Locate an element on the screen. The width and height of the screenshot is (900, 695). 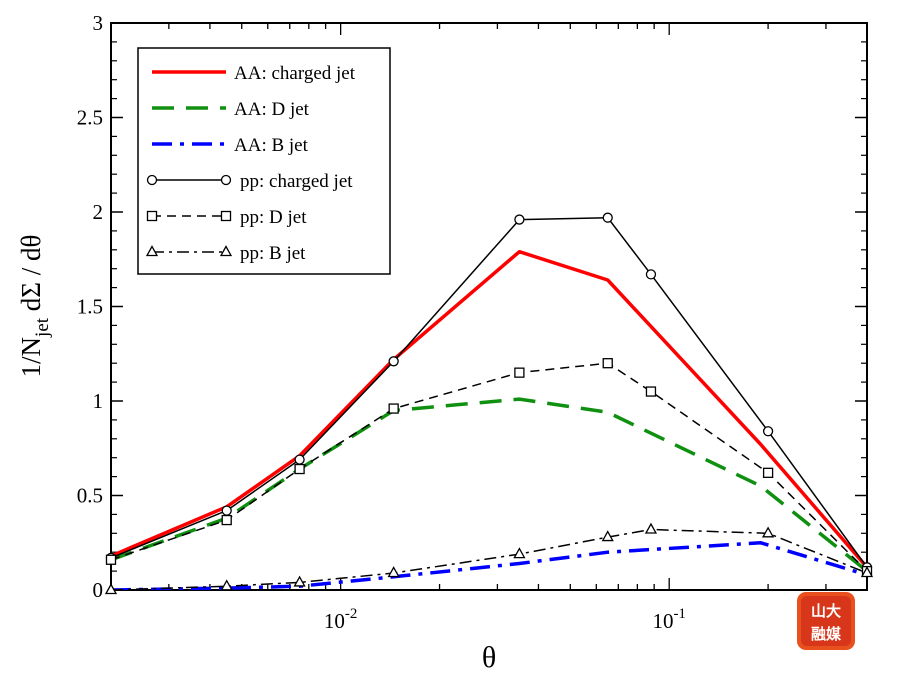
watermark-line2: 融媒 is located at coordinates (826, 634).